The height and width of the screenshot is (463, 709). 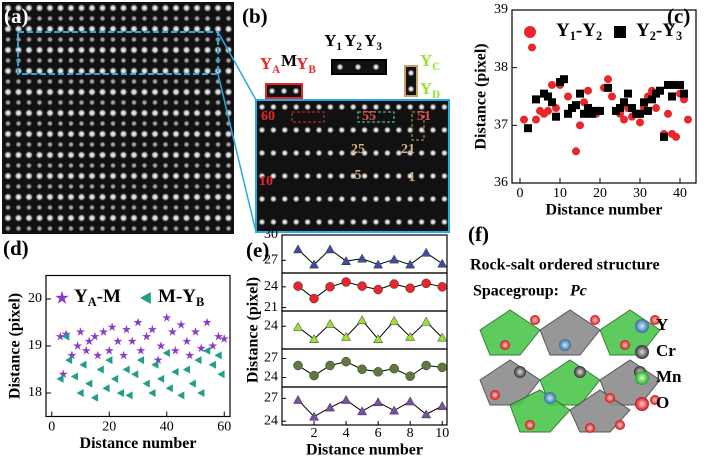 I want to click on lattice-number: 55, so click(x=369, y=116).